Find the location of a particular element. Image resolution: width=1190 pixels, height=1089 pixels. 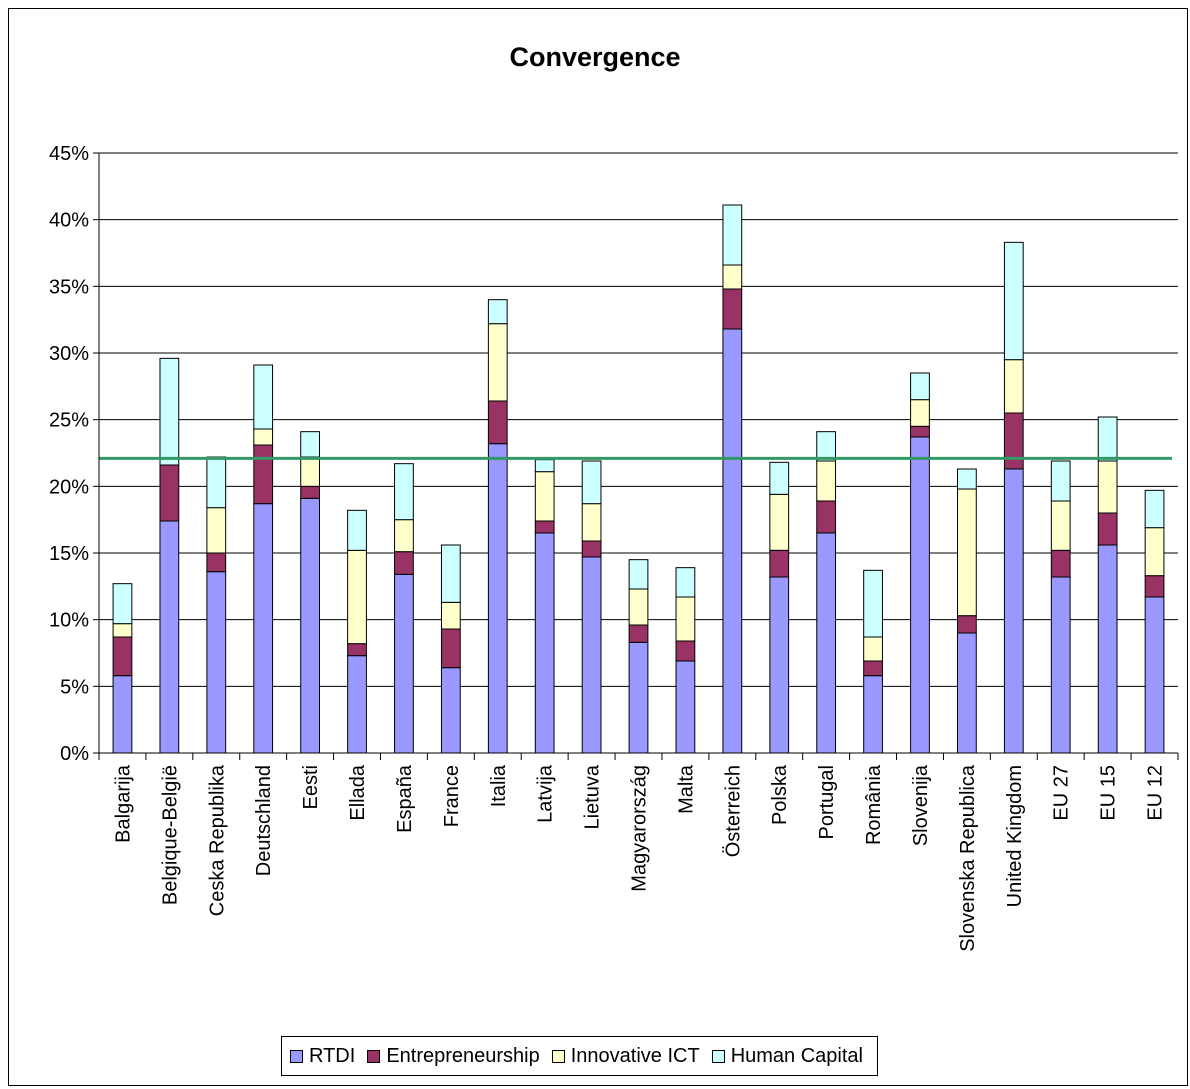

x-category-label: EU 27 is located at coordinates (1062, 793).